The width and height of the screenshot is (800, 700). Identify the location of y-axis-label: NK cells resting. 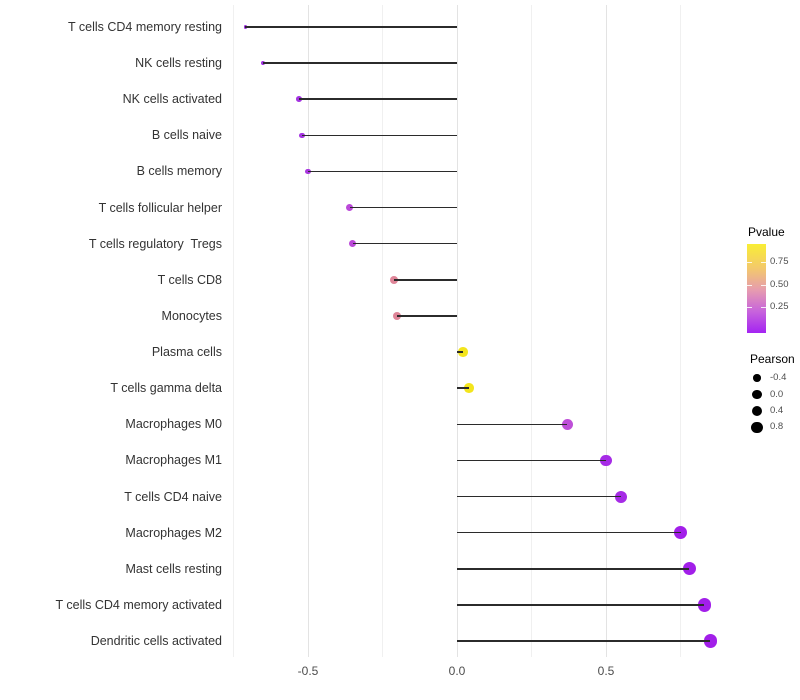
(178, 63).